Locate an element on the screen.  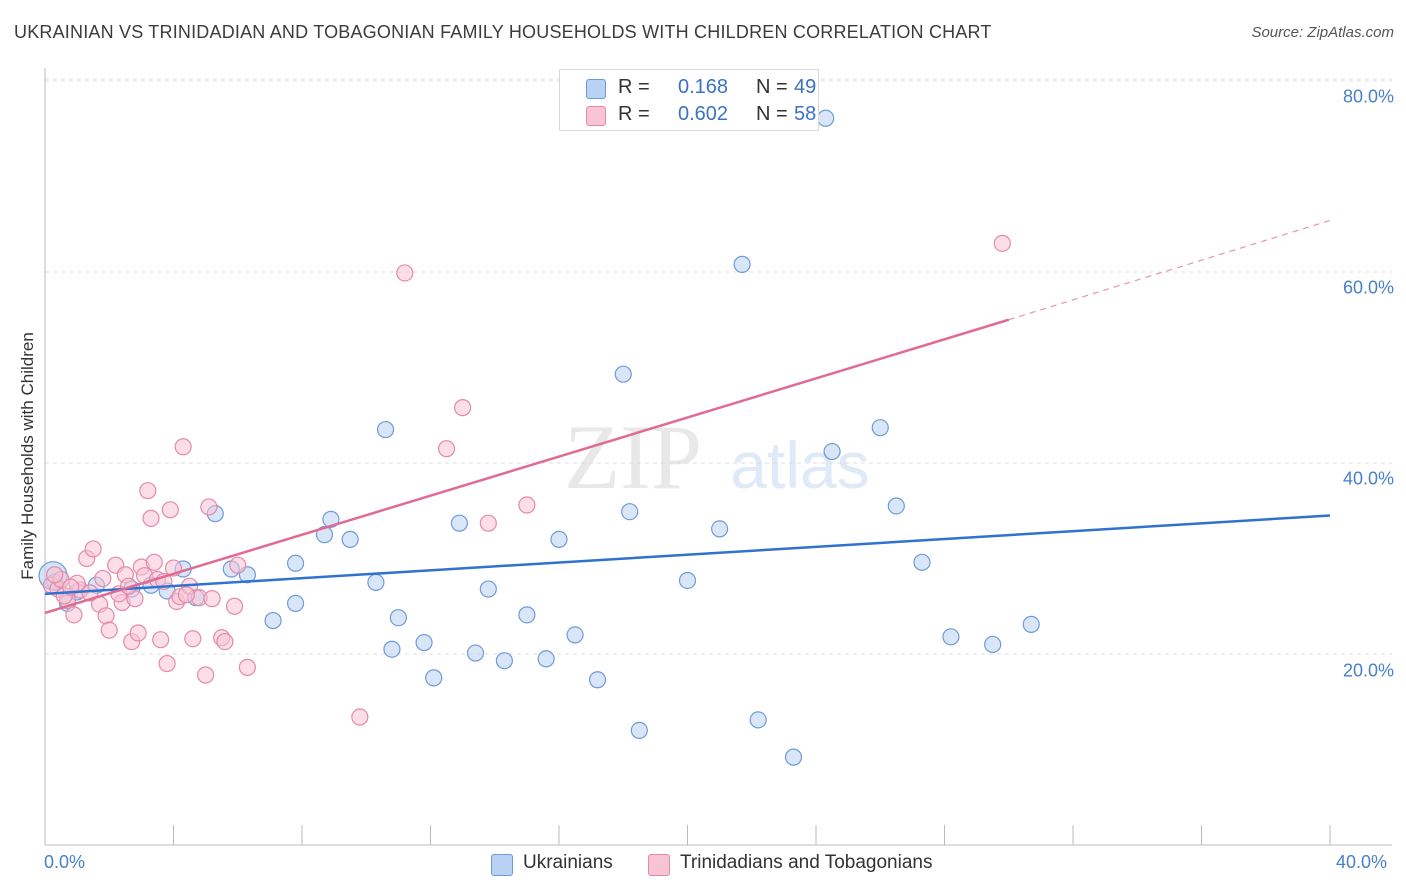
x-tick-label: 0.0% is located at coordinates (65, 862).